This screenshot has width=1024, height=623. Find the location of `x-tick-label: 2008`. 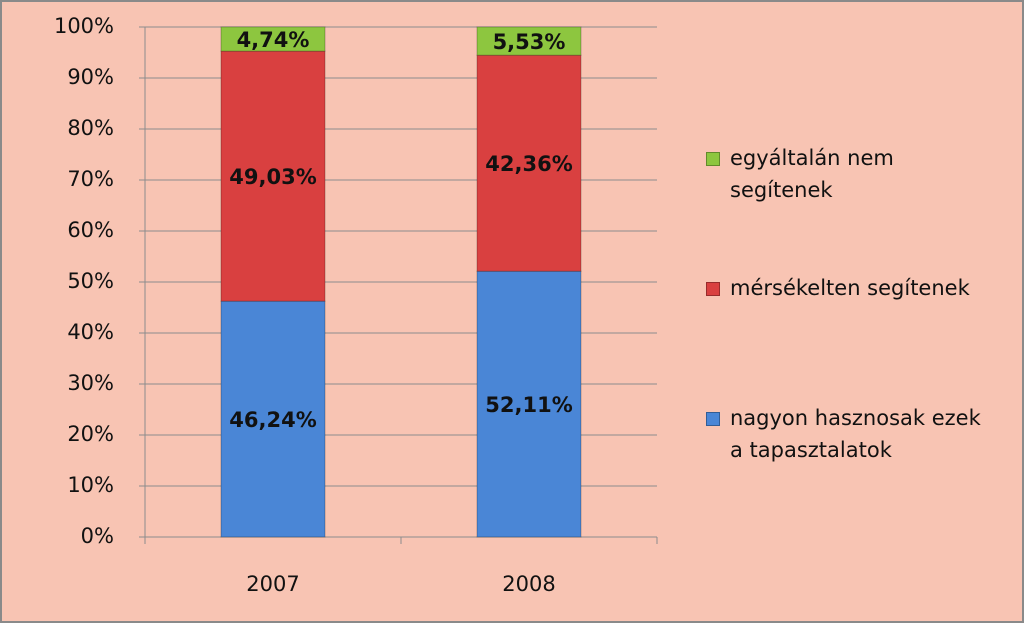

x-tick-label: 2008 is located at coordinates (528, 584).